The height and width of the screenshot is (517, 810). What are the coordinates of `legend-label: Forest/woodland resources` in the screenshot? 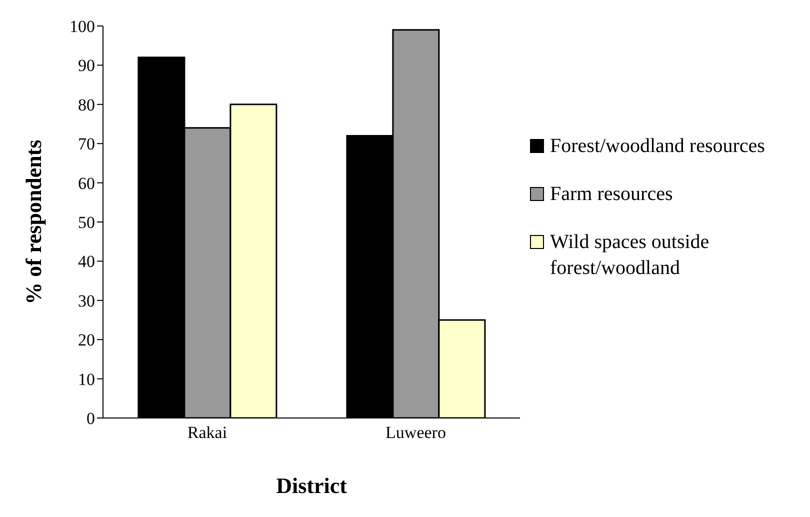 It's located at (658, 146).